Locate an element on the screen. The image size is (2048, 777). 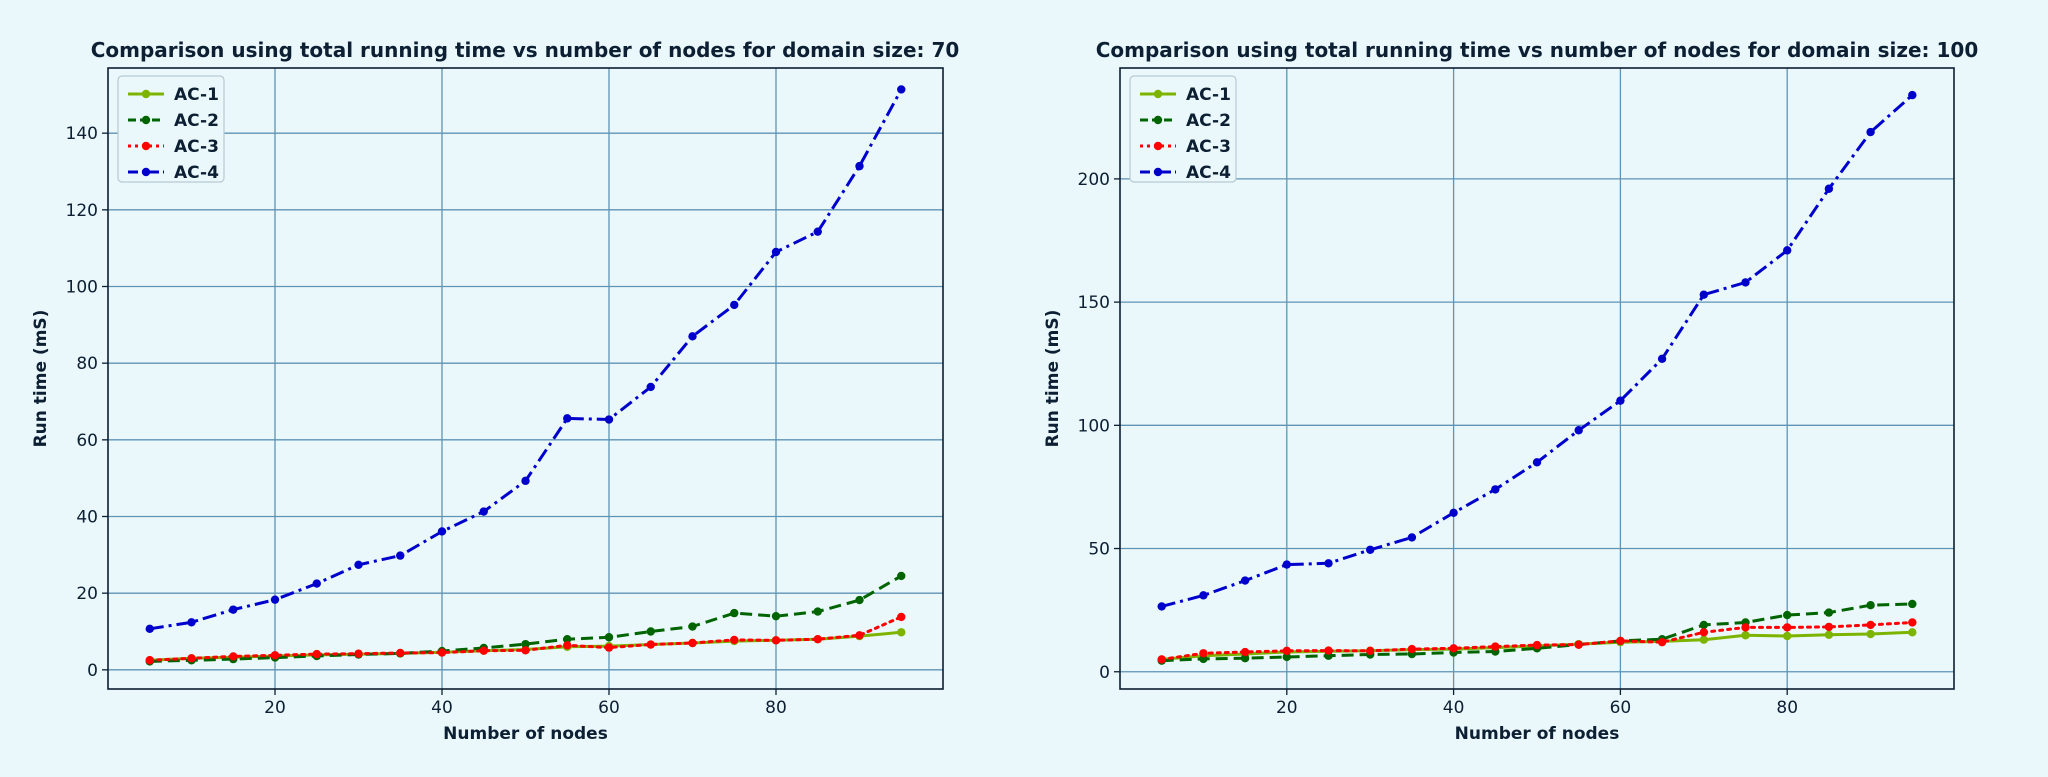
x-tick-label: 80 is located at coordinates (1787, 708).